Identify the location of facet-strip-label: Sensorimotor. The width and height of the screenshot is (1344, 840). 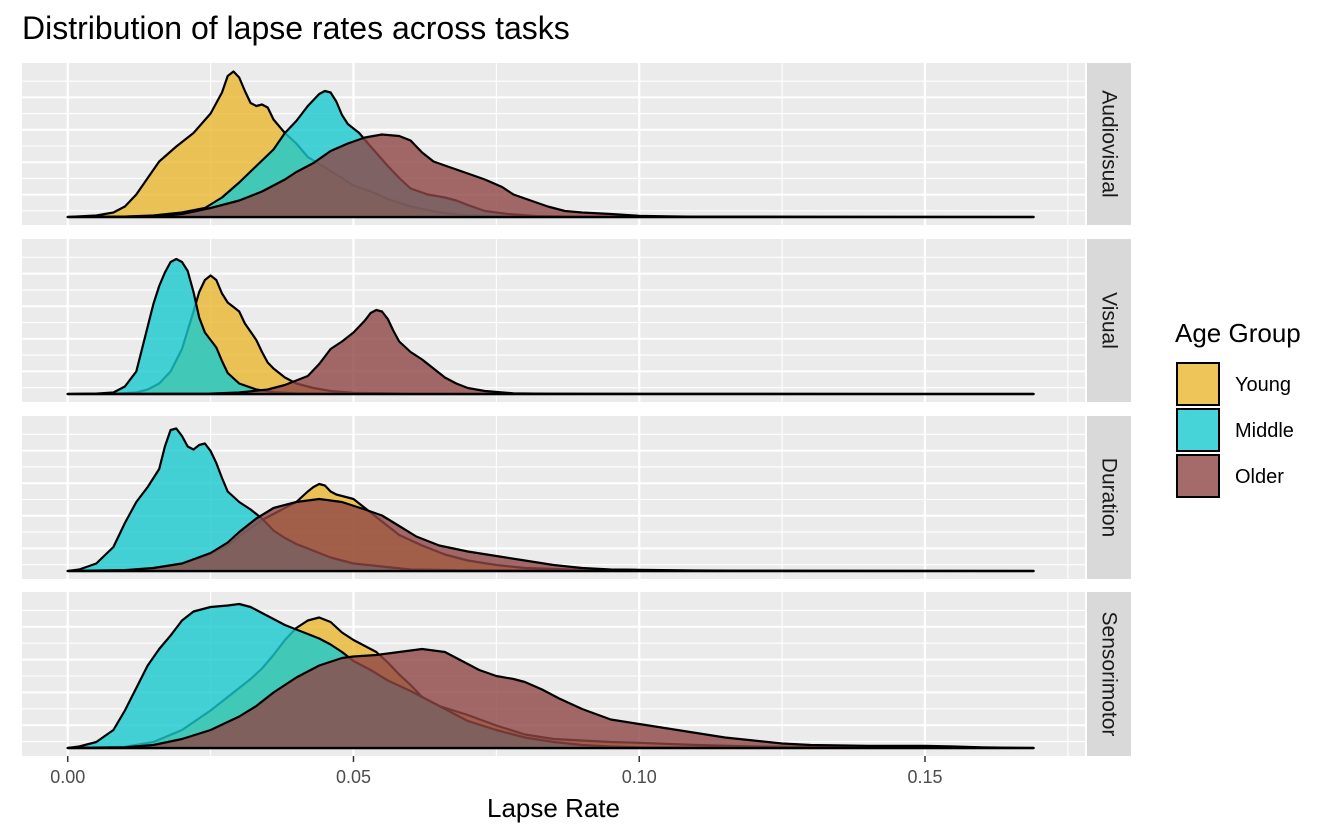
(1109, 674).